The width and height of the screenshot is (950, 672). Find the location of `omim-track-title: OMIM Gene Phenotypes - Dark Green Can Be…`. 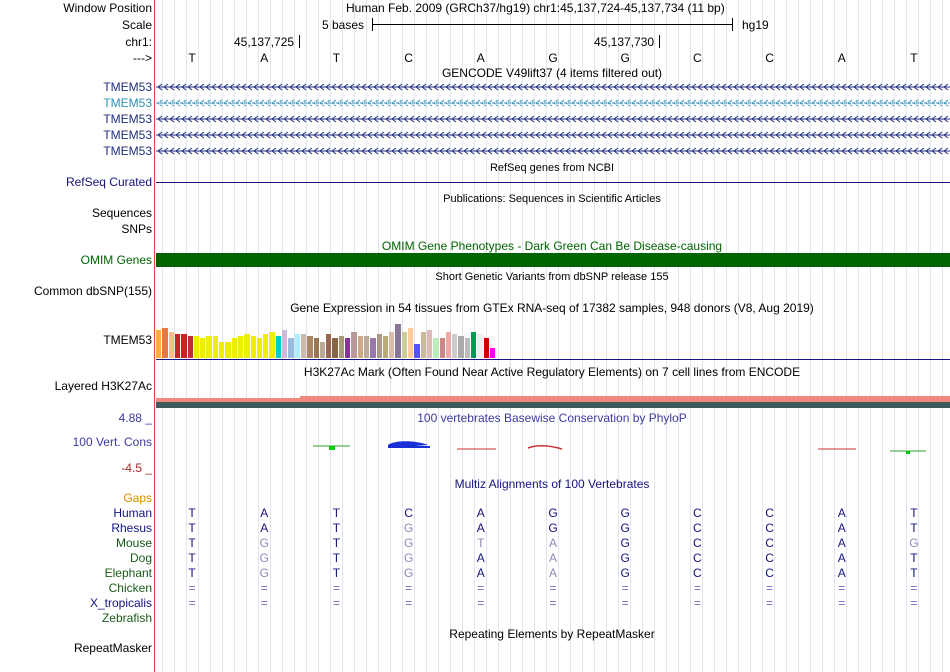

omim-track-title: OMIM Gene Phenotypes - Dark Green Can Be… is located at coordinates (552, 246).